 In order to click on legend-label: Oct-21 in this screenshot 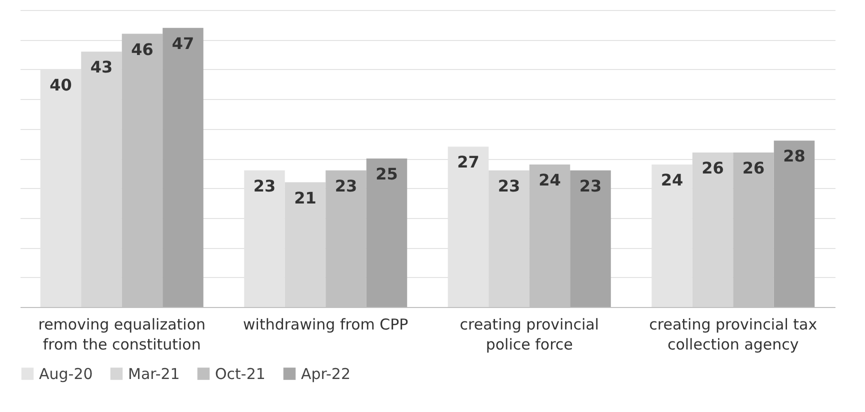, I will do `click(240, 373)`.